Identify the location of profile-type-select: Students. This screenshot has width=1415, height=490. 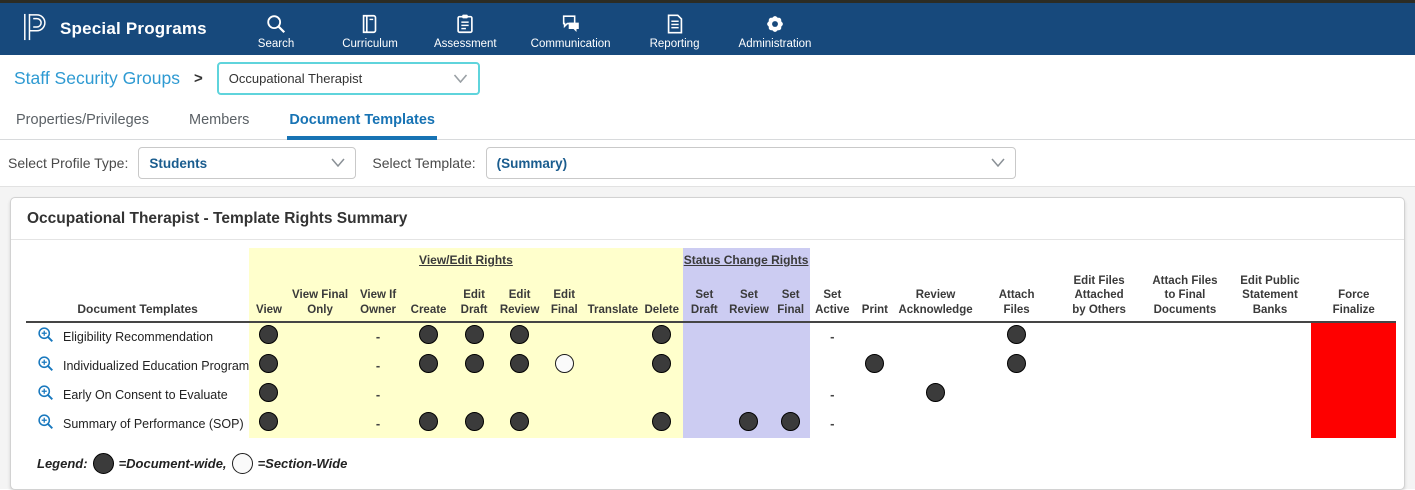
(247, 163).